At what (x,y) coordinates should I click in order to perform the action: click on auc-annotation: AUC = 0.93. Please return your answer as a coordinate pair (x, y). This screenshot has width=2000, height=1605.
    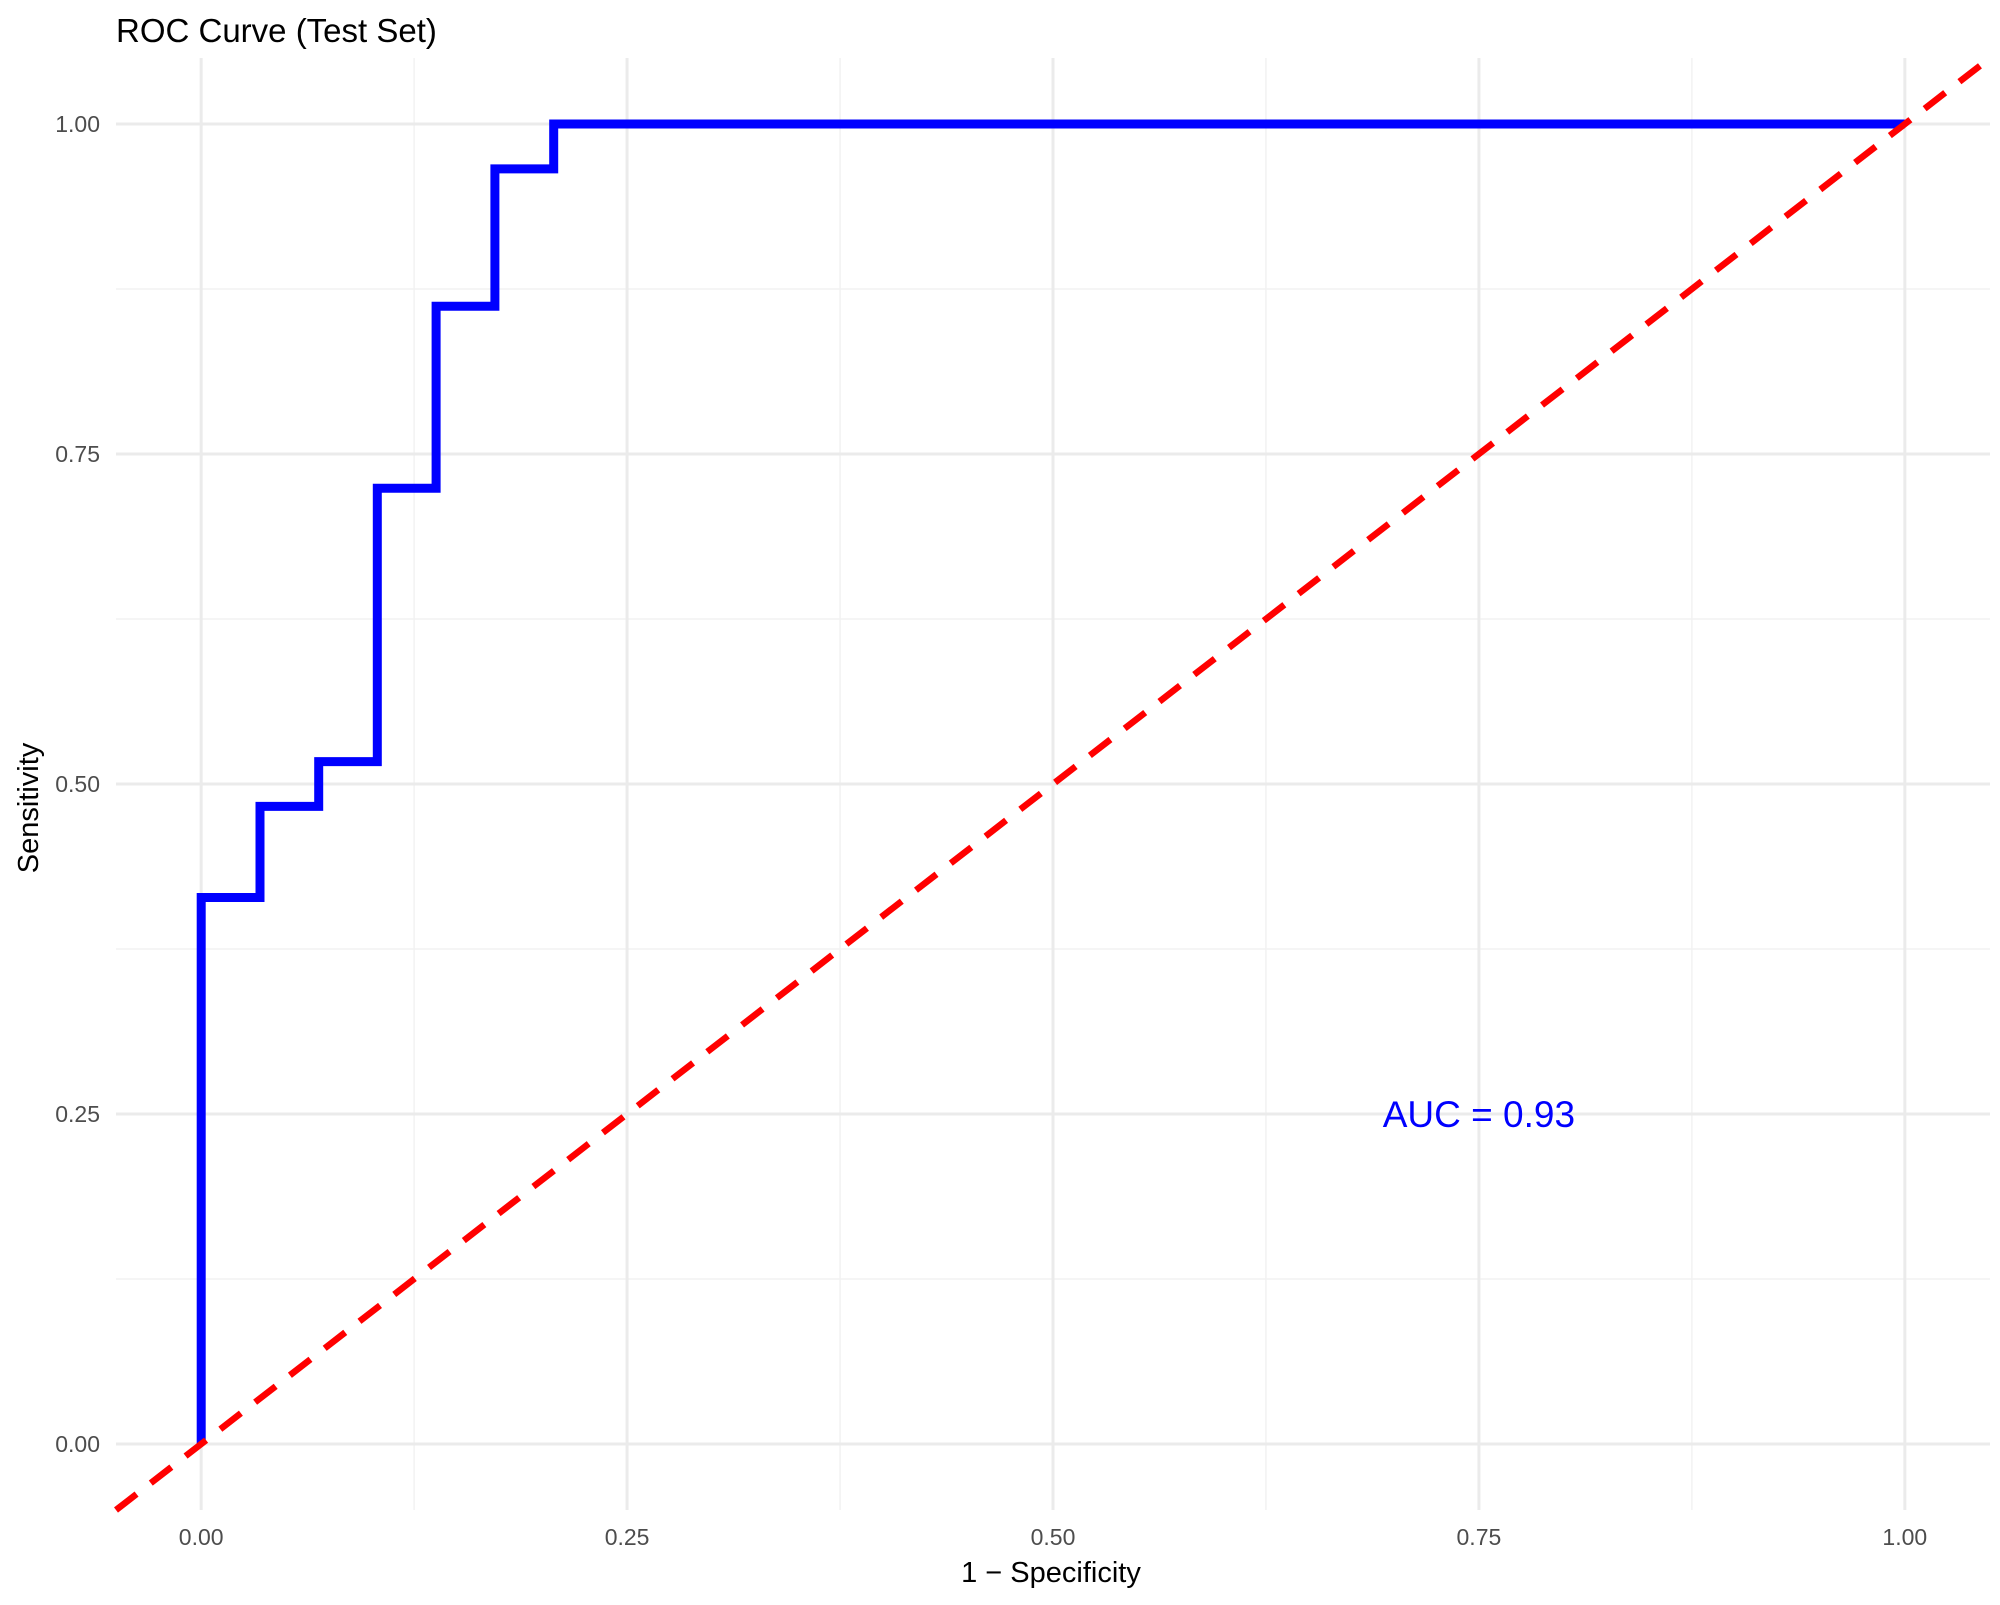
    Looking at the image, I should click on (1479, 1114).